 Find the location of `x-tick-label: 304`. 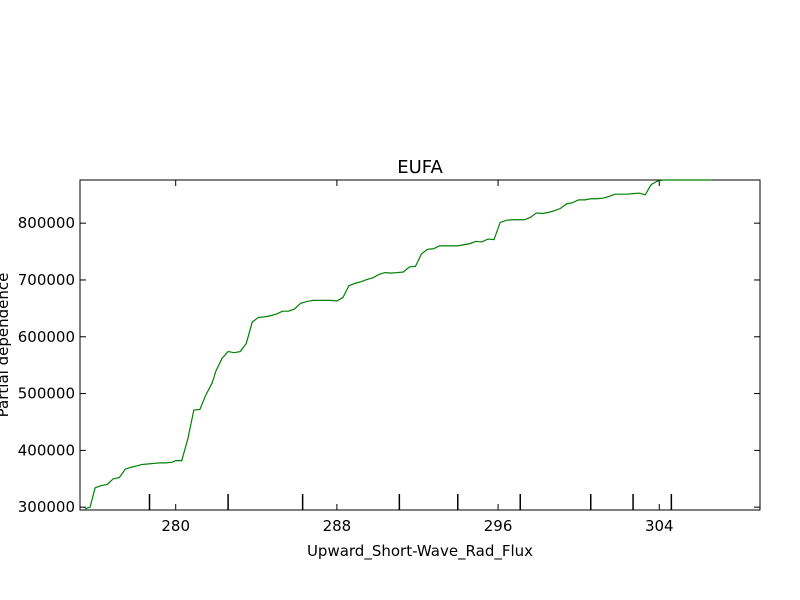

x-tick-label: 304 is located at coordinates (659, 526).